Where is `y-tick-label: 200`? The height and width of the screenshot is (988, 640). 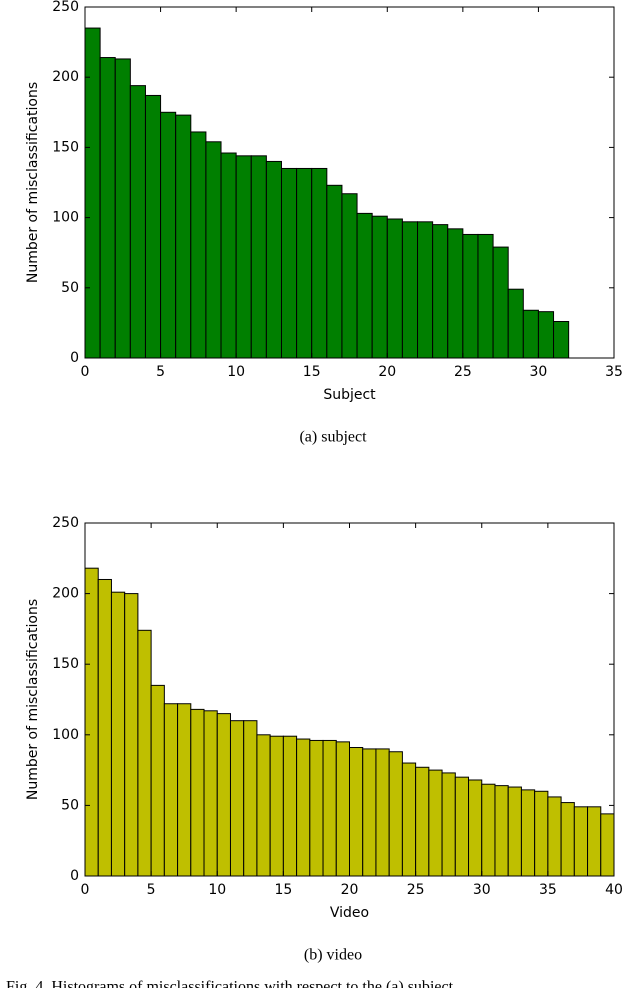
y-tick-label: 200 is located at coordinates (65, 594).